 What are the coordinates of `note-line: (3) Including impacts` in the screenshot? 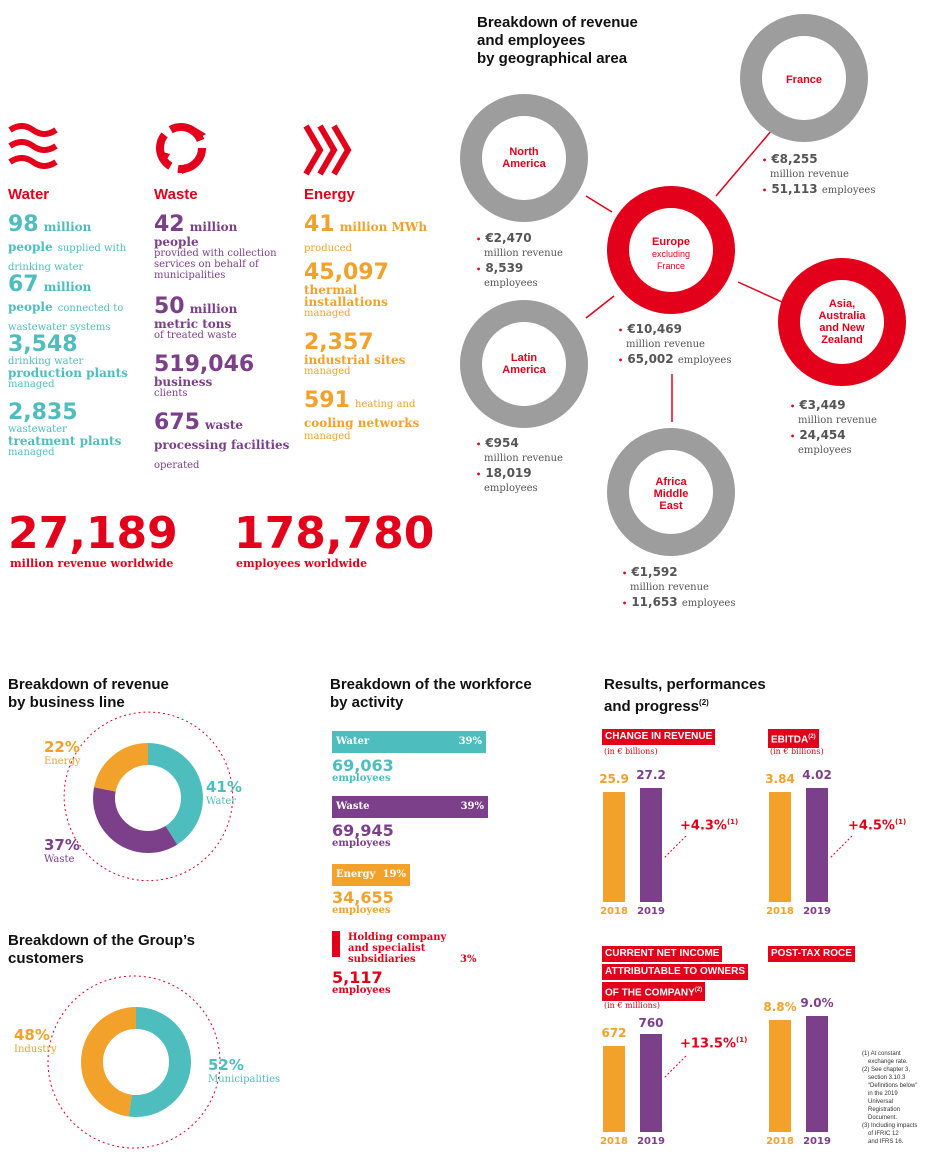 It's located at (890, 1126).